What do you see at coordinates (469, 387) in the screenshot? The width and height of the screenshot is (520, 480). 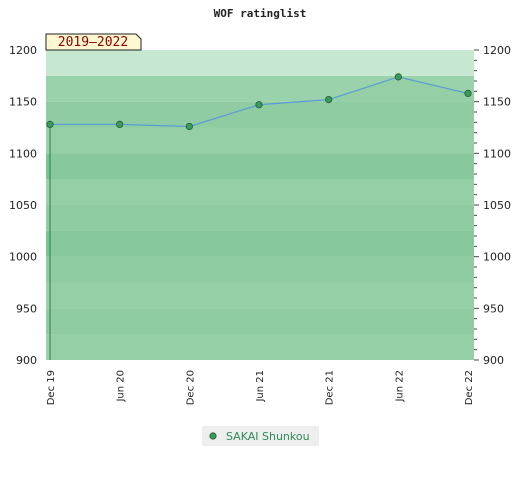 I see `x-tick-label: Dec 22` at bounding box center [469, 387].